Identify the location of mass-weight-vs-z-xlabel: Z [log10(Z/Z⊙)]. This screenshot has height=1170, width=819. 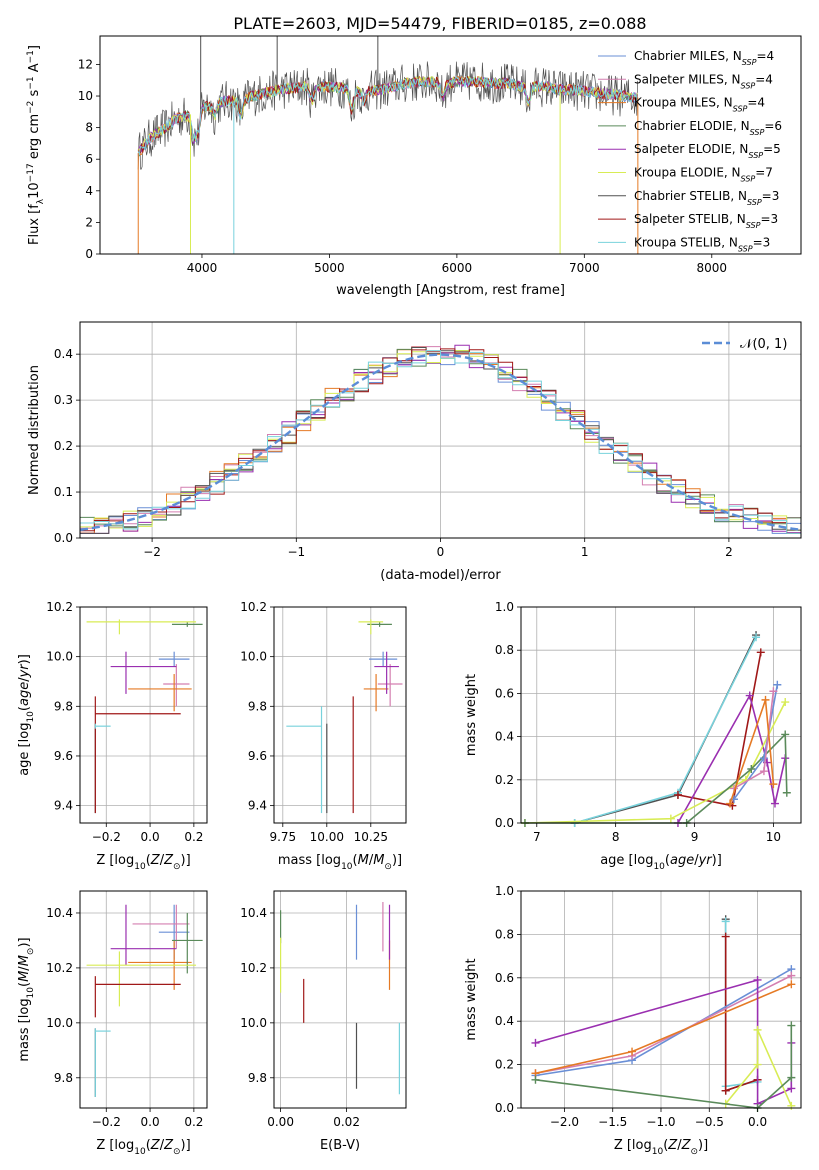
(661, 1147).